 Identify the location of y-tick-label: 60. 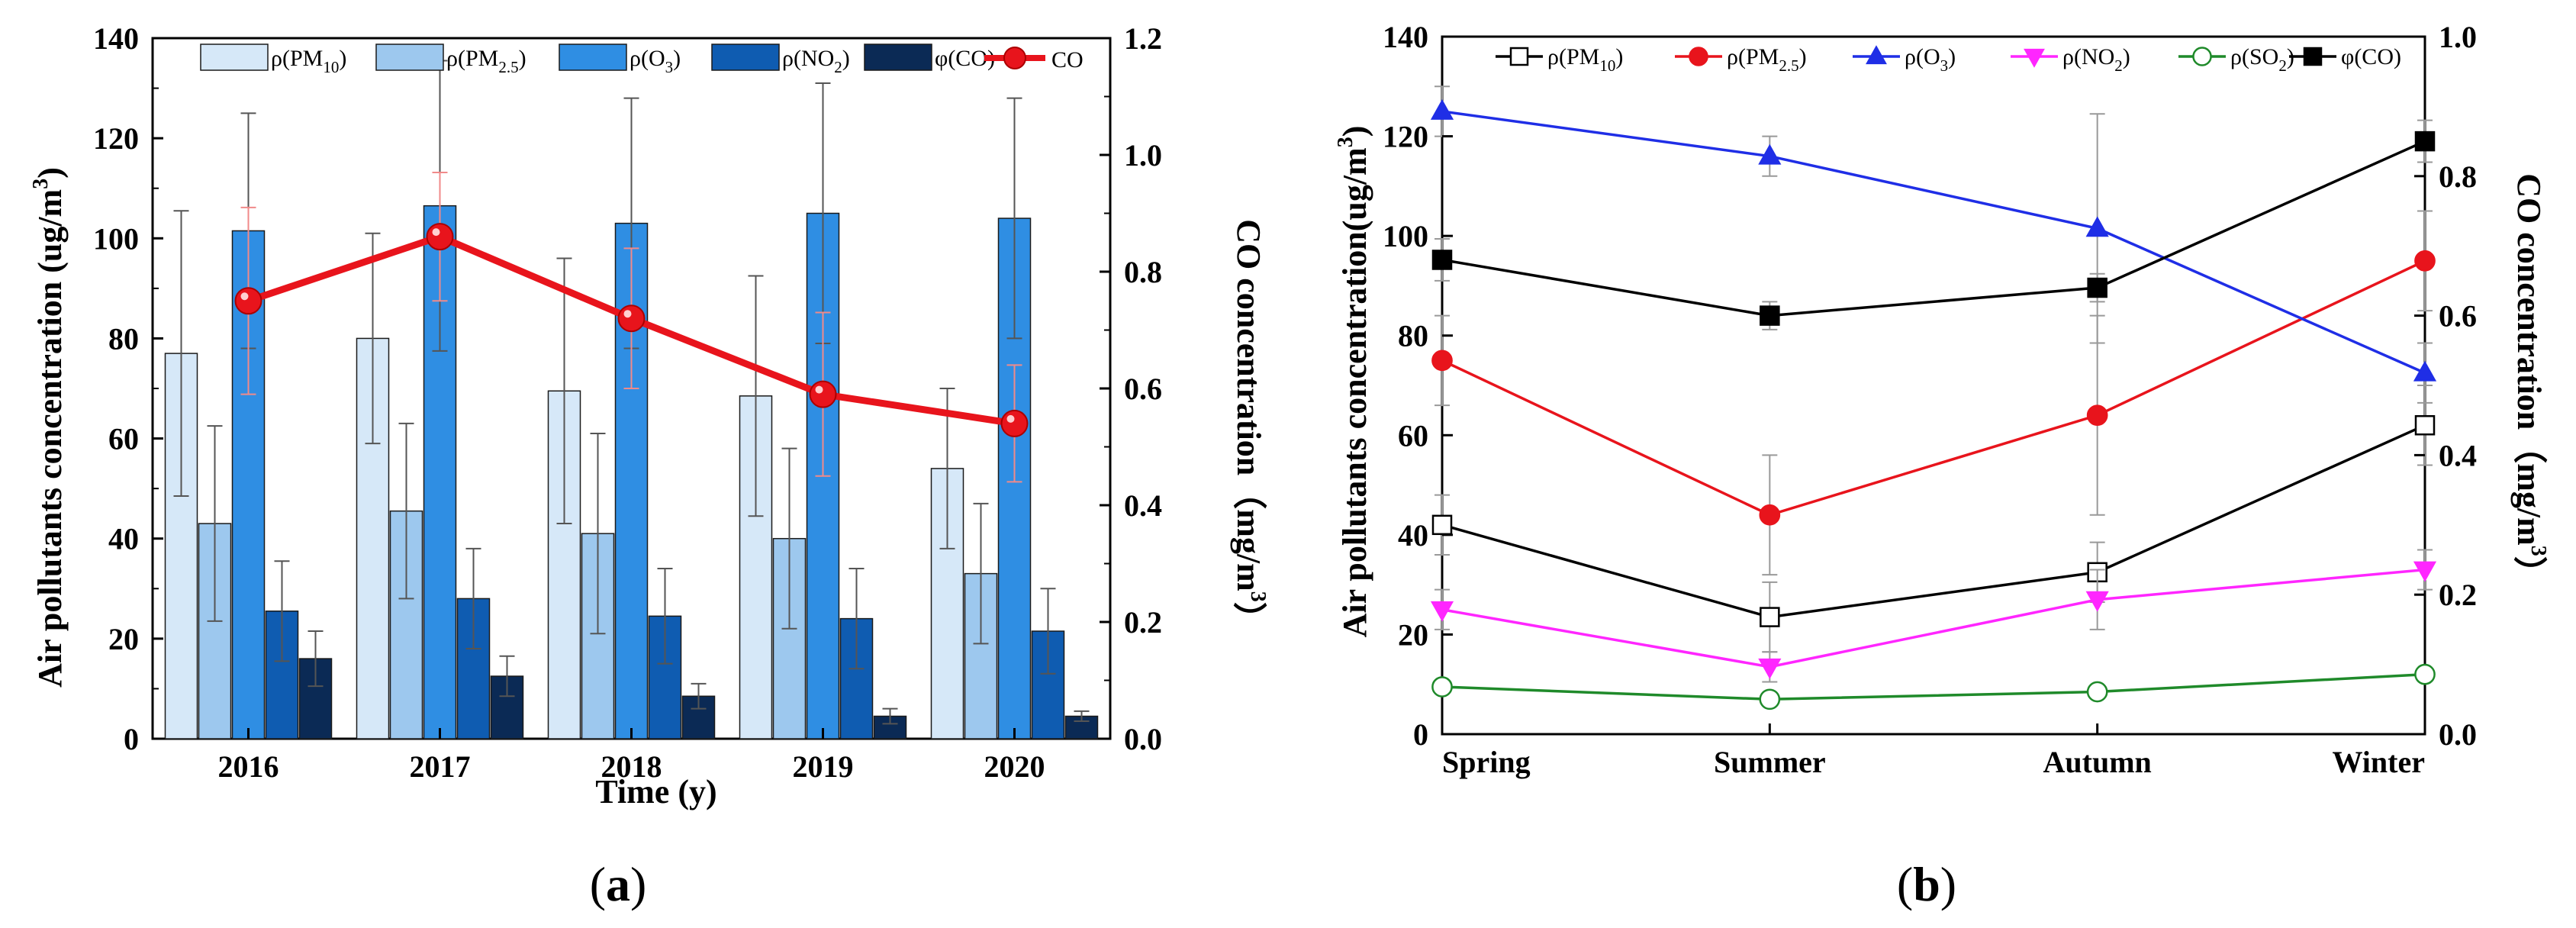
(1413, 436).